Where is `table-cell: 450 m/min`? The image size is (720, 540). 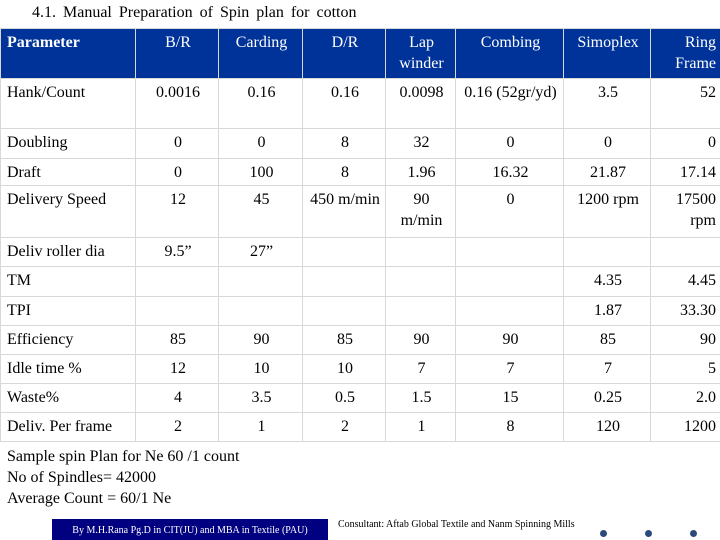 table-cell: 450 m/min is located at coordinates (344, 211).